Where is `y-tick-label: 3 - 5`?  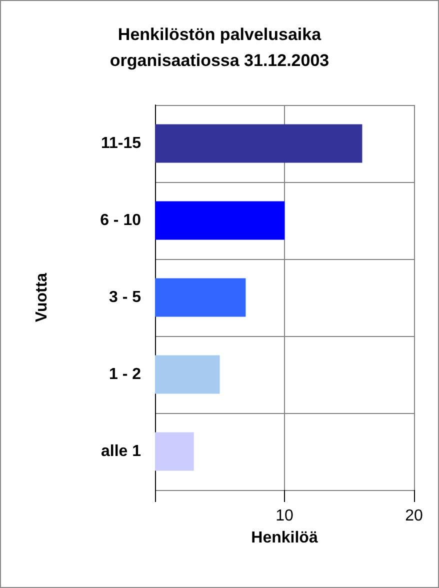
y-tick-label: 3 - 5 is located at coordinates (125, 297).